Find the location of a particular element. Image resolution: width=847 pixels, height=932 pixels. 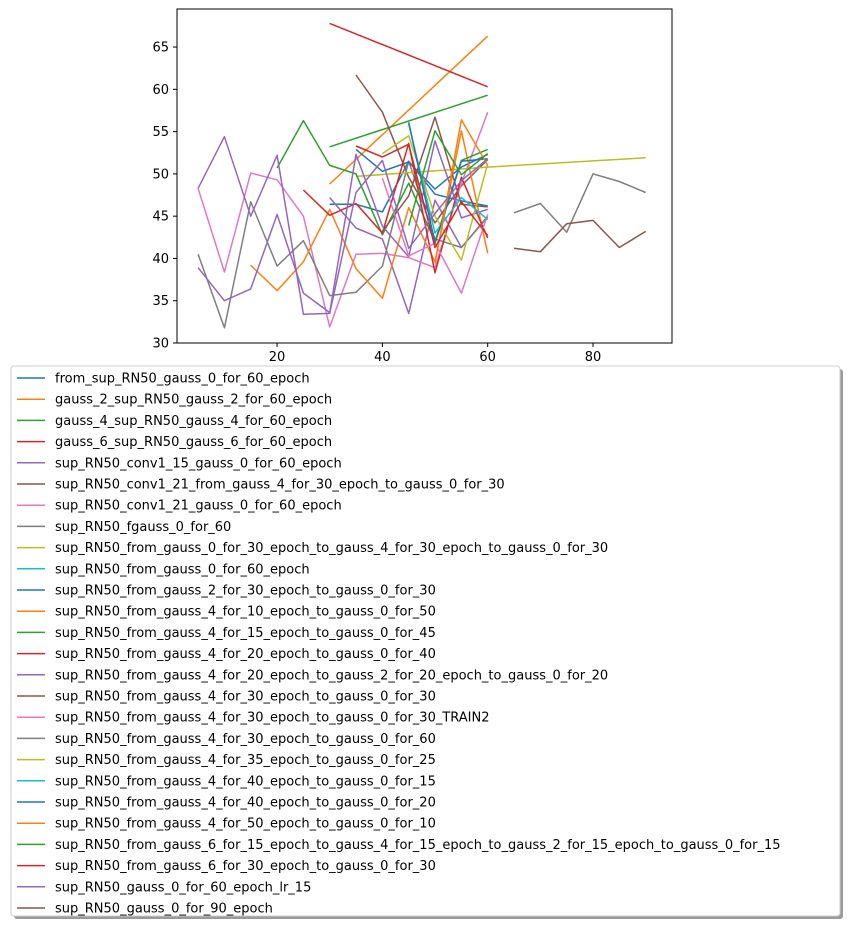

legend-label-9: sup_RN50_from_gauss_0_for_60_epoch is located at coordinates (182, 569).